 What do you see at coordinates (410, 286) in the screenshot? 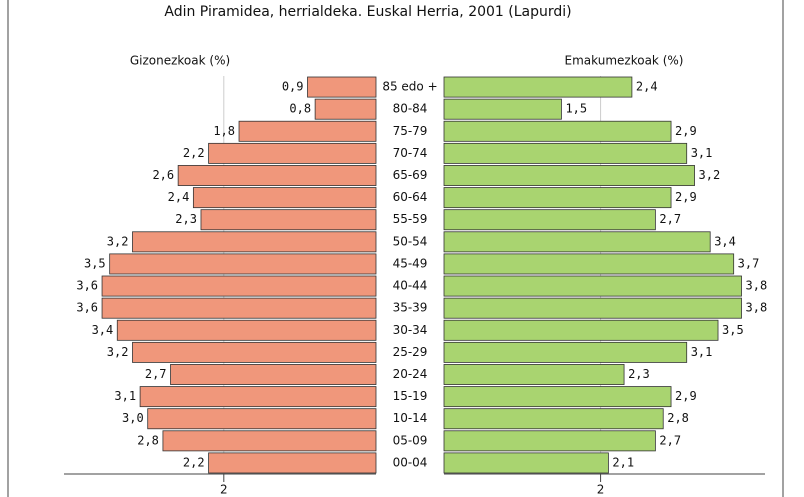
I see `category-label: 40-44` at bounding box center [410, 286].